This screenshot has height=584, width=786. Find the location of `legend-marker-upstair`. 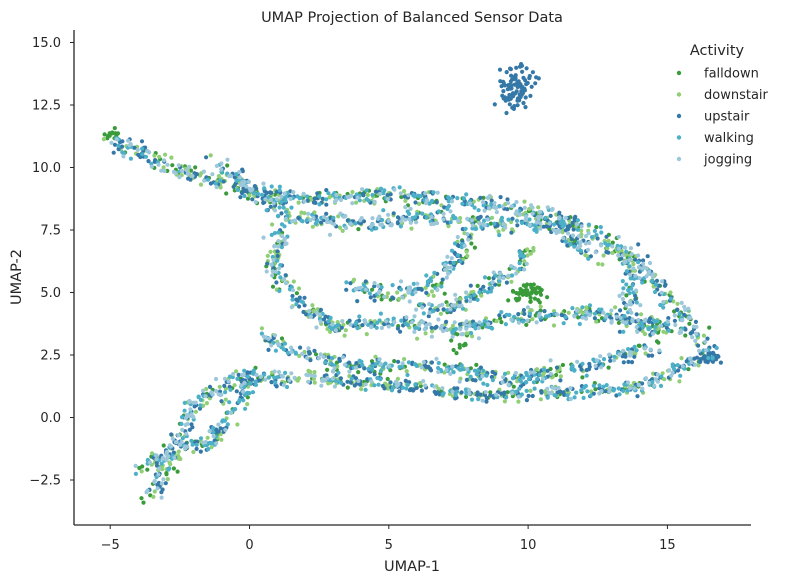

legend-marker-upstair is located at coordinates (679, 116).